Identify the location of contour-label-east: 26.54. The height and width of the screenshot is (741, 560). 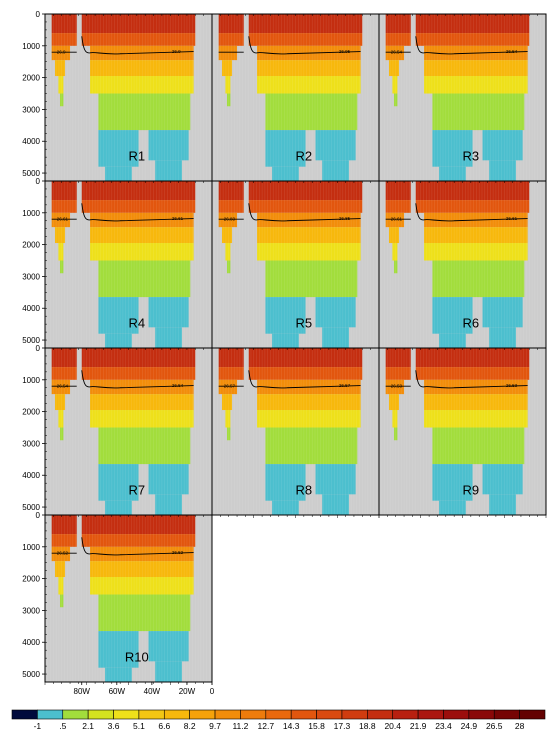
(512, 51).